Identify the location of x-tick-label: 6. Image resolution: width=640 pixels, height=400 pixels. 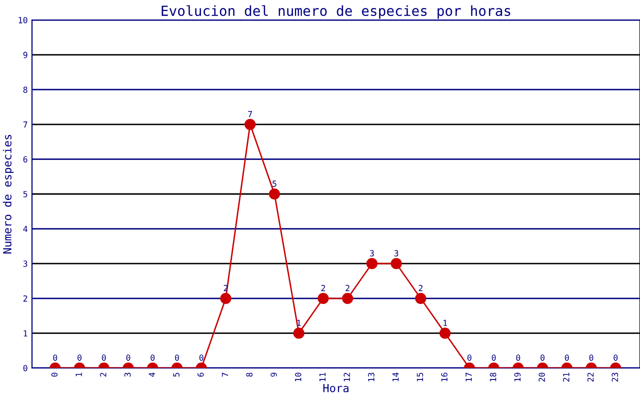
(201, 374).